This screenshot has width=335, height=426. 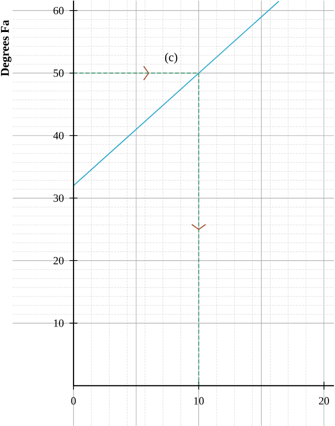 I want to click on y-tick-label: 50, so click(x=59, y=73).